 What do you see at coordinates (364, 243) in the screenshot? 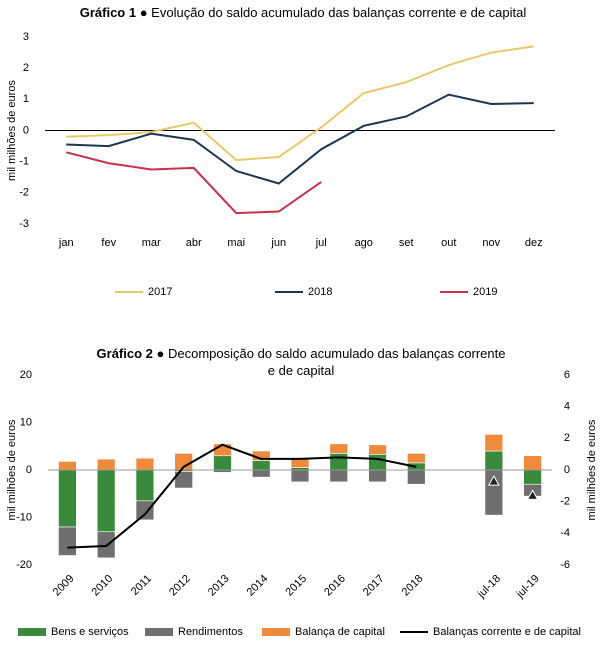
I see `x-tick-label: ago` at bounding box center [364, 243].